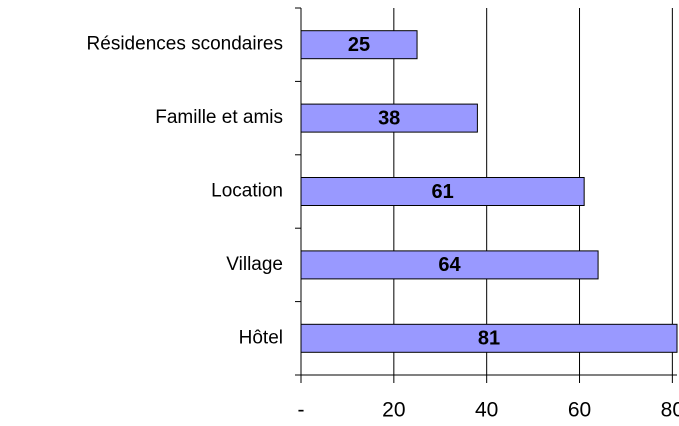  I want to click on value-label: 64, so click(449, 265).